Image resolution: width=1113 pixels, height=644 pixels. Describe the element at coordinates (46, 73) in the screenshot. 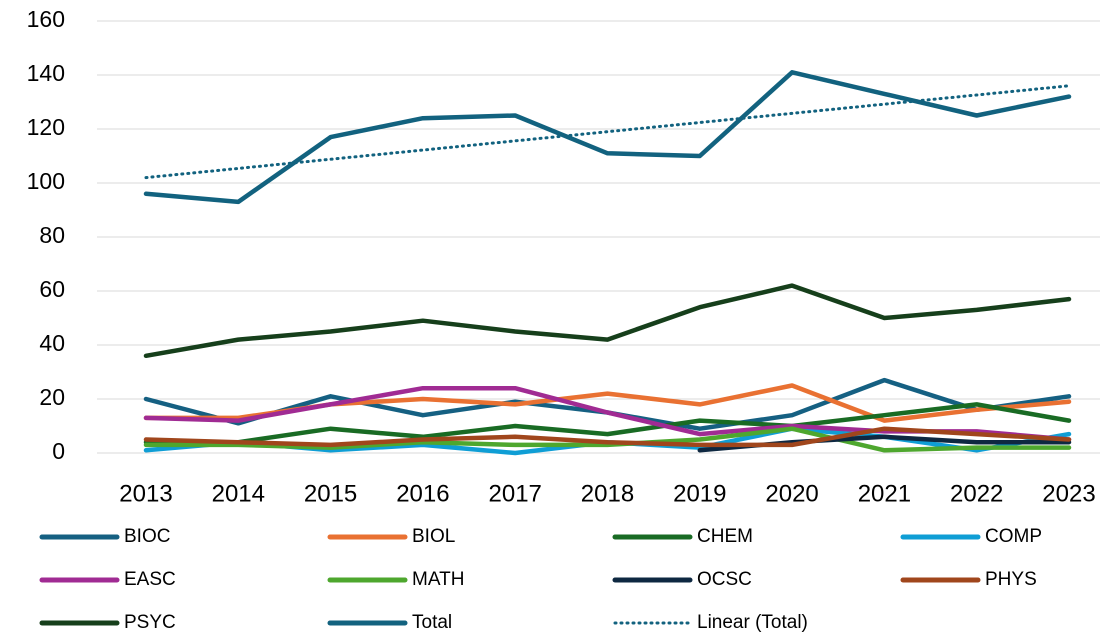

I see `y-tick-label: 140` at that location.